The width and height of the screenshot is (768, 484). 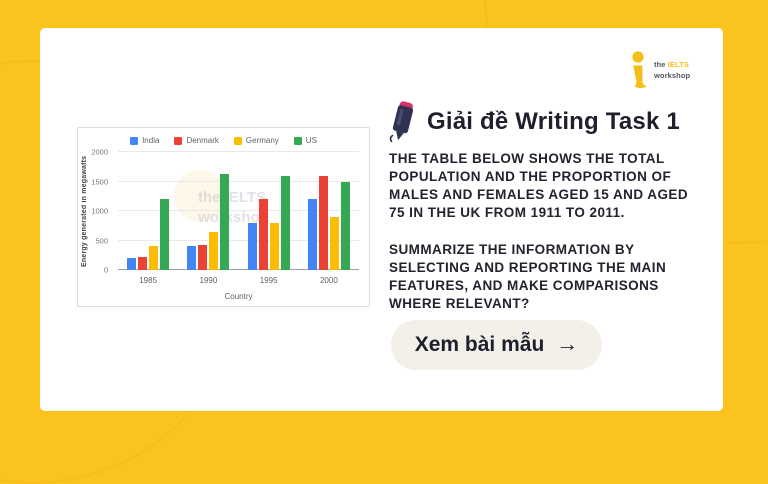 I want to click on bar-india-1985, so click(x=132, y=264).